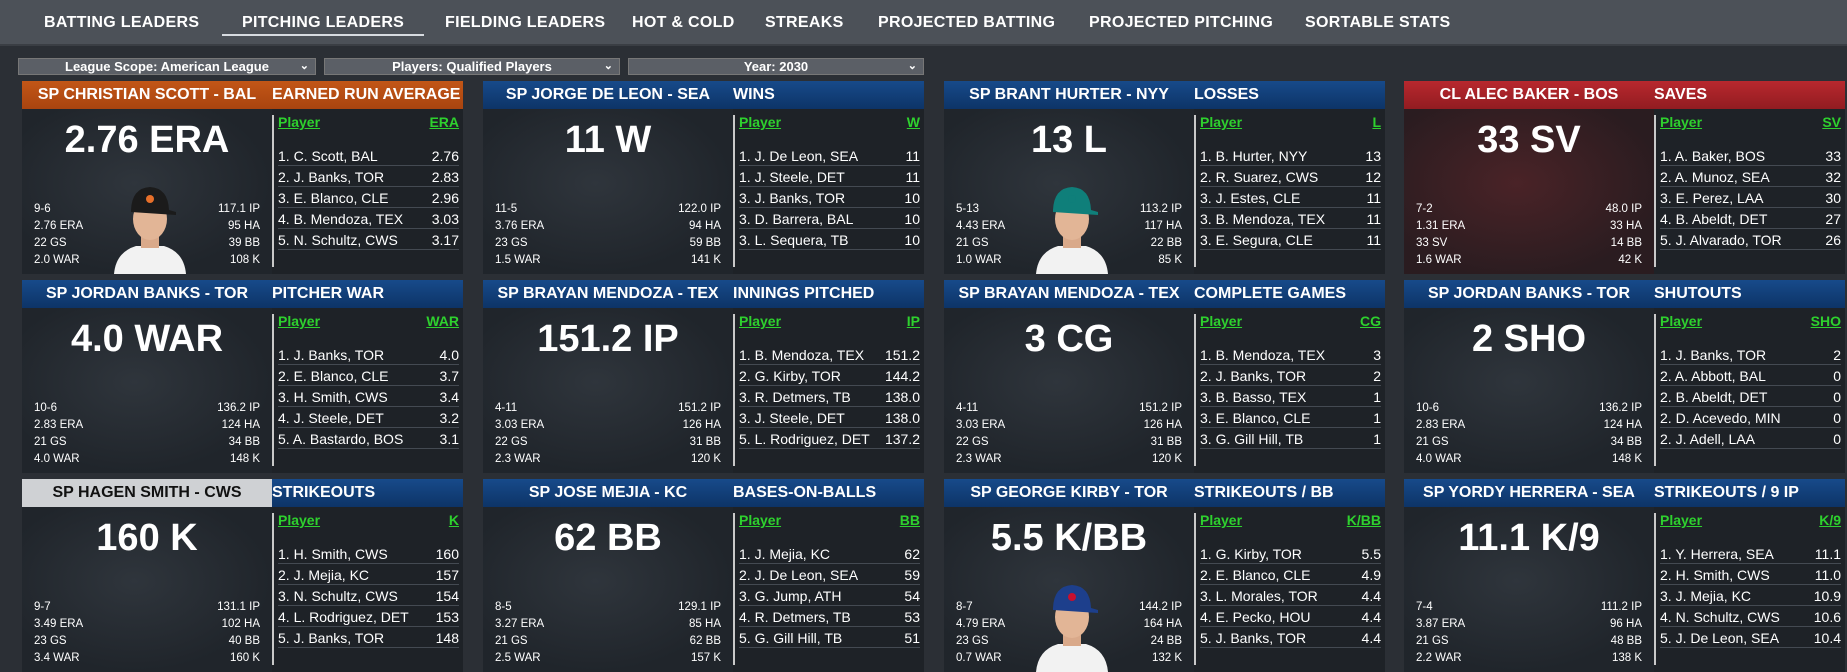  Describe the element at coordinates (1181, 22) in the screenshot. I see `tab-projected-pitching: PROJECTED PITCHING` at that location.